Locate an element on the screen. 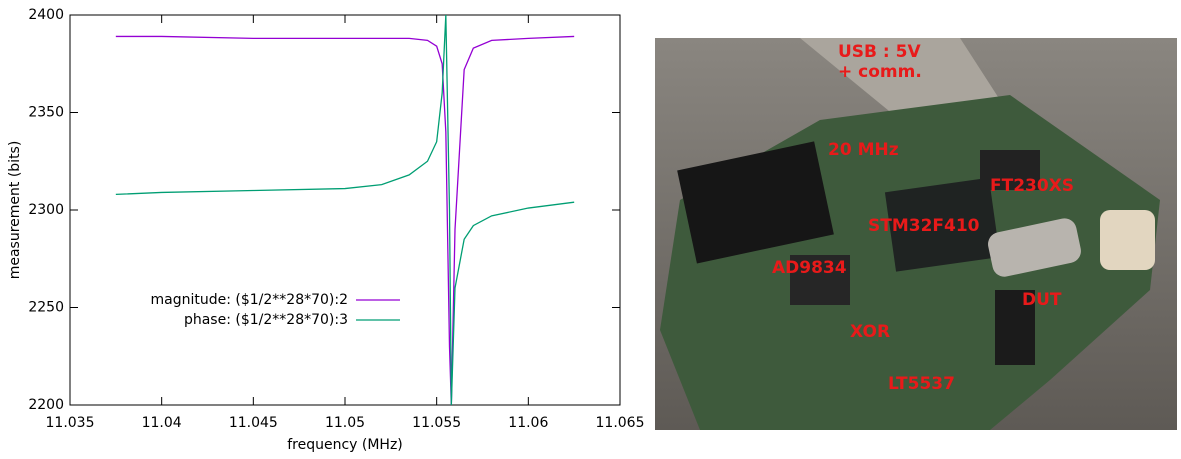 The image size is (1181, 459). dut-socket is located at coordinates (1015, 327).